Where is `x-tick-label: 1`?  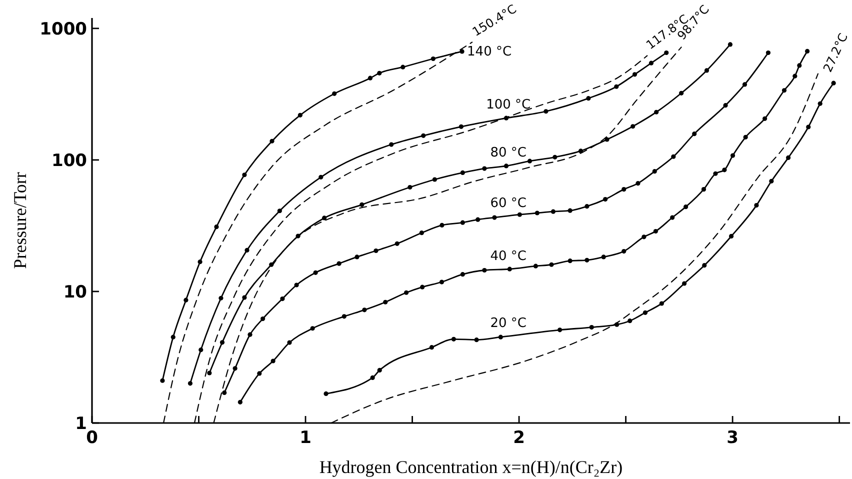
x-tick-label: 1 is located at coordinates (306, 438).